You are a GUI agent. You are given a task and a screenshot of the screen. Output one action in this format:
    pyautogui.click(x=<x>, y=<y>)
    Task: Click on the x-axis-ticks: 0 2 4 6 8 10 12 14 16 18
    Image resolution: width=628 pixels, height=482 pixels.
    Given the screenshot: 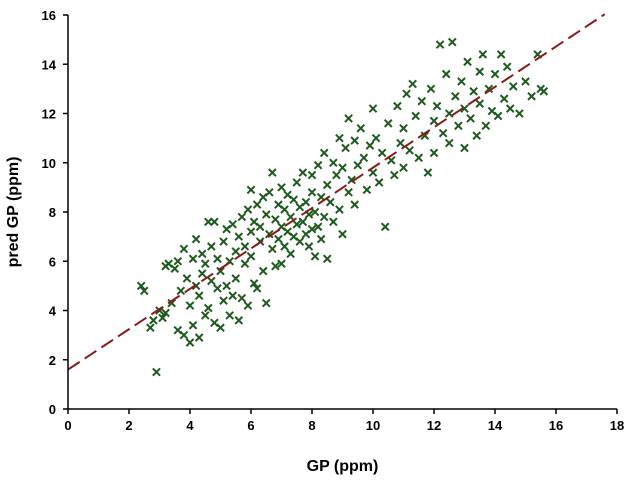 What is the action you would take?
    pyautogui.click(x=344, y=421)
    